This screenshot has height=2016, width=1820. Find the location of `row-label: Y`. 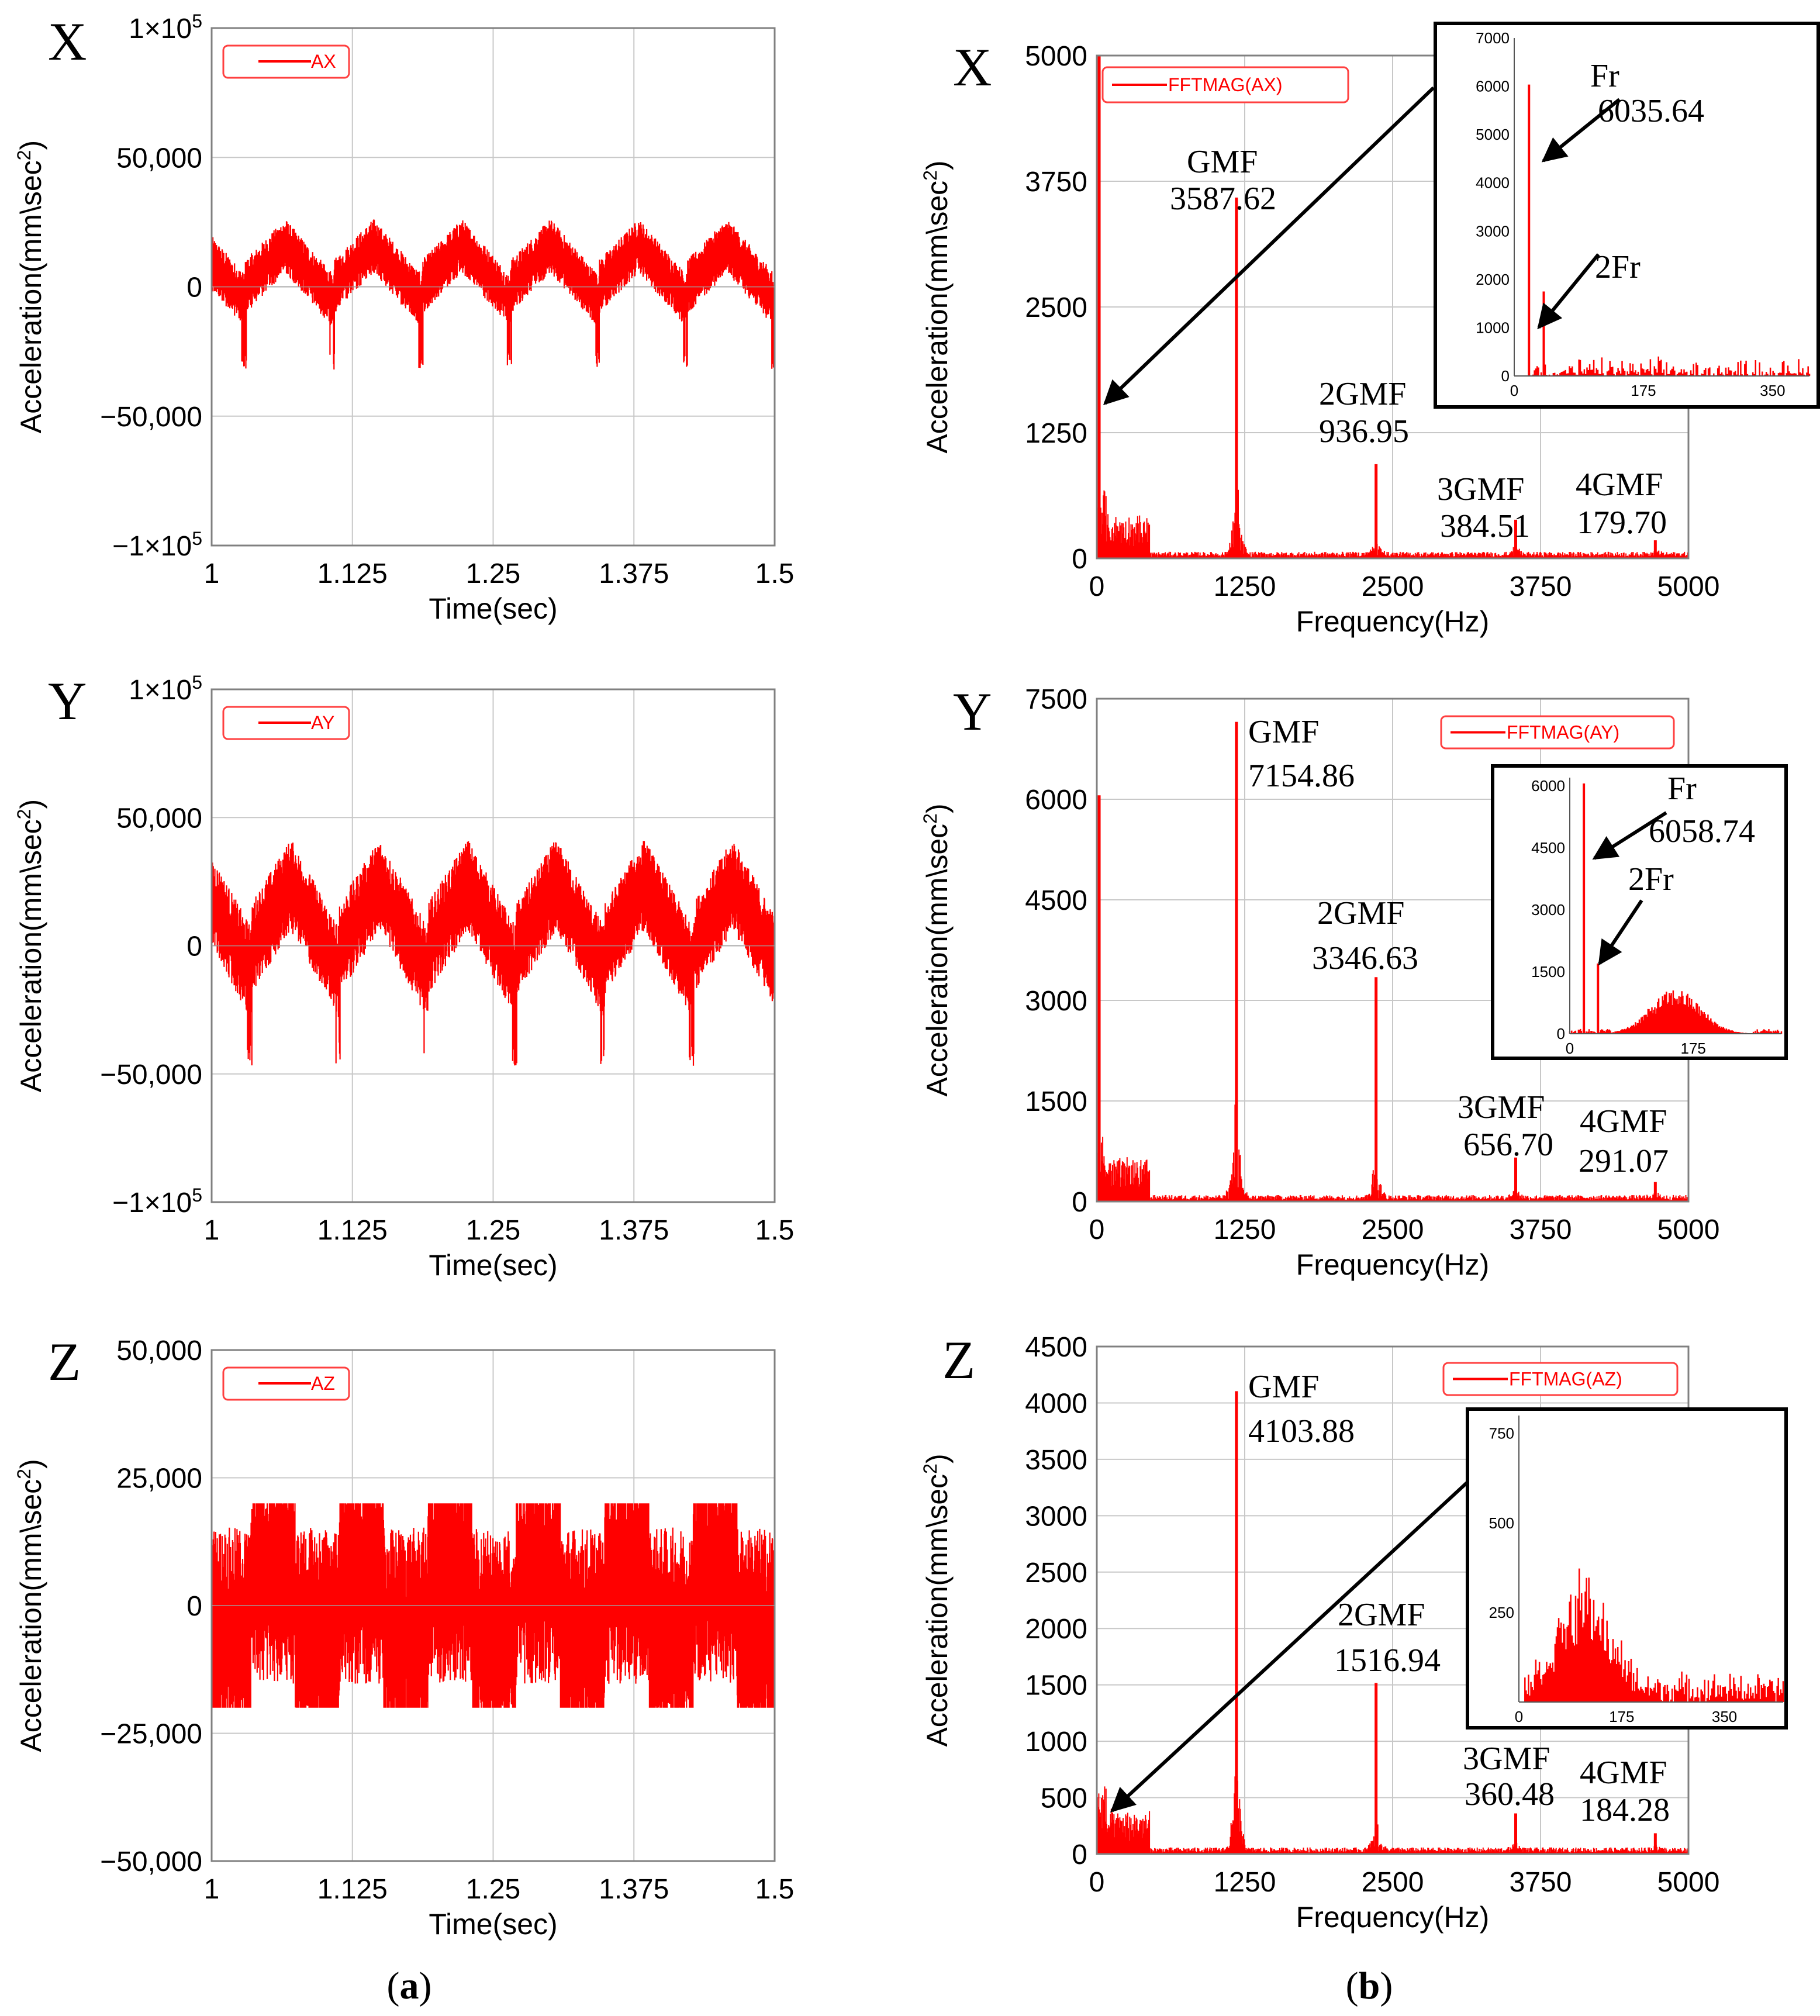

row-label: Y is located at coordinates (67, 701).